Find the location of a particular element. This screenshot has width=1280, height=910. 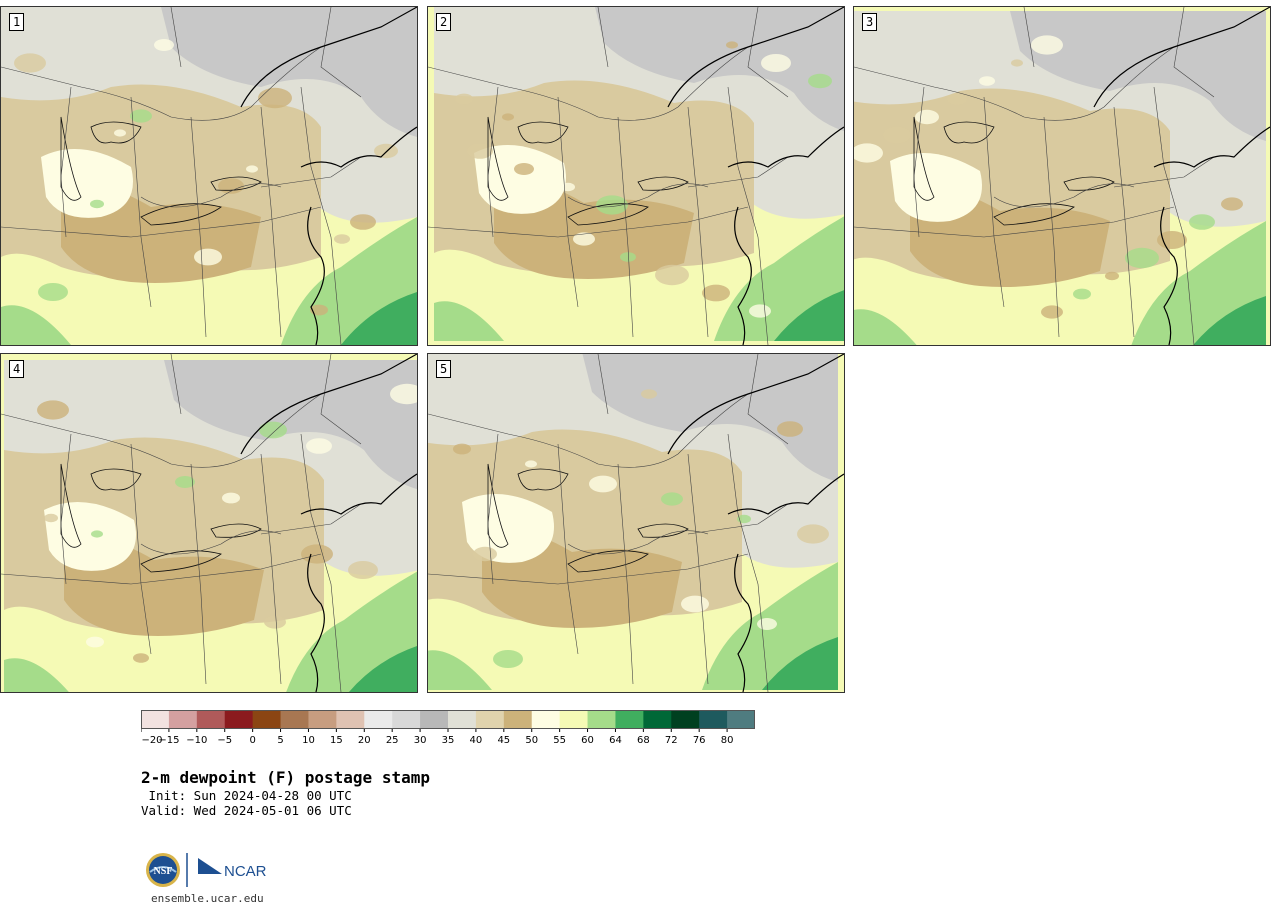

colorbar-tick-label: −15 is located at coordinates (168, 740).